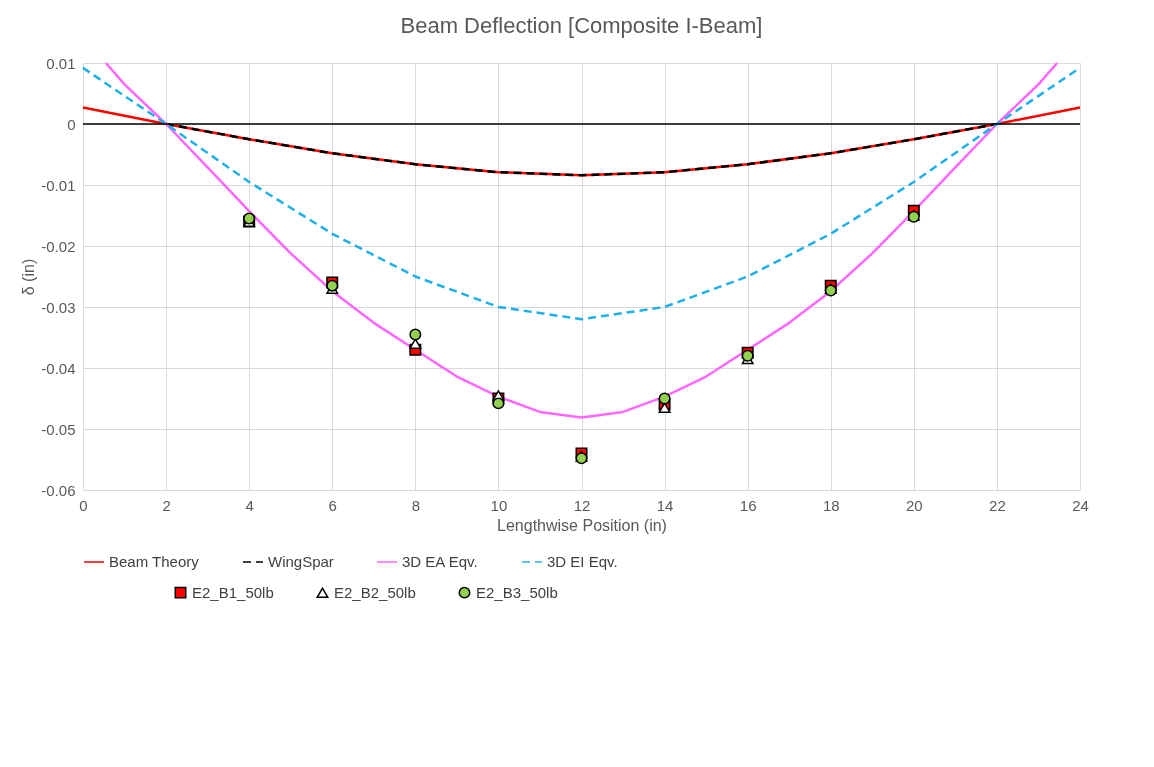 The image size is (1154, 767). I want to click on y-tick-label: -0.06, so click(58, 490).